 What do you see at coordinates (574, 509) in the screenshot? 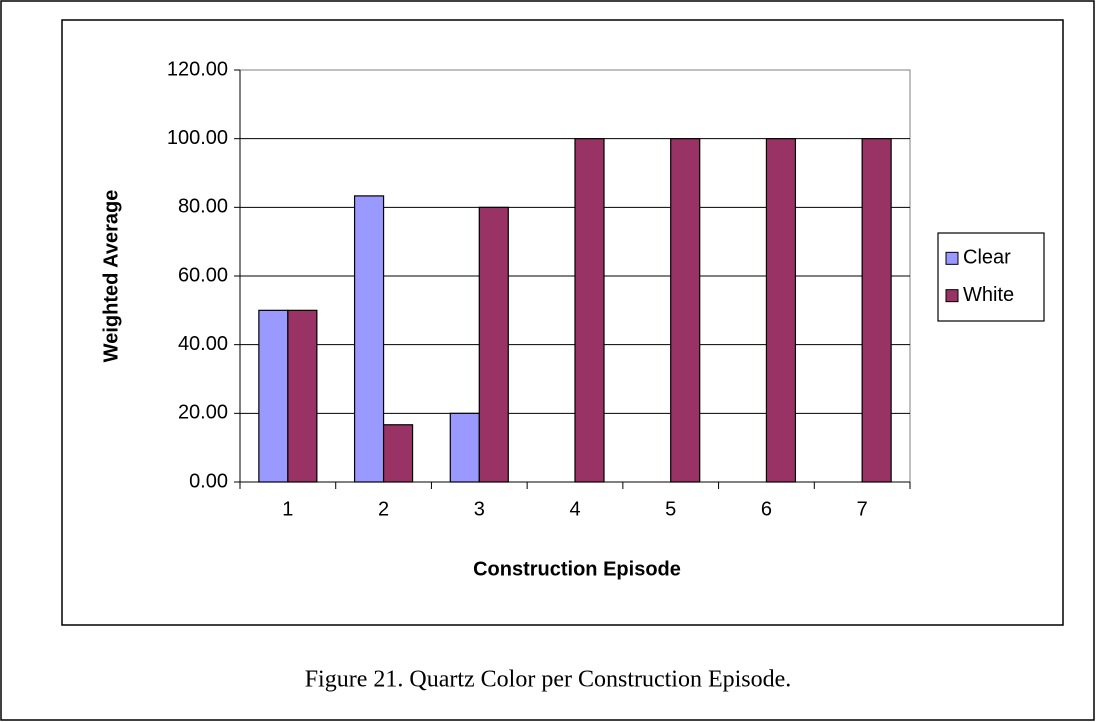
I see `x-tick-label: 4` at bounding box center [574, 509].